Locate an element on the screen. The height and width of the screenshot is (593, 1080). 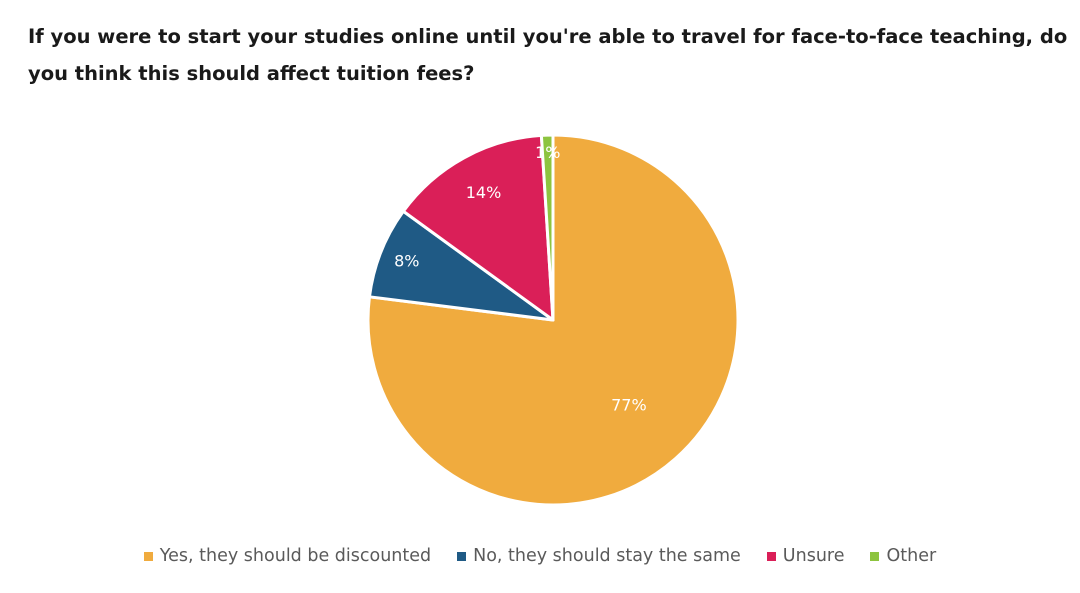
legend-label: Yes, they should be discounted is located at coordinates (295, 556).